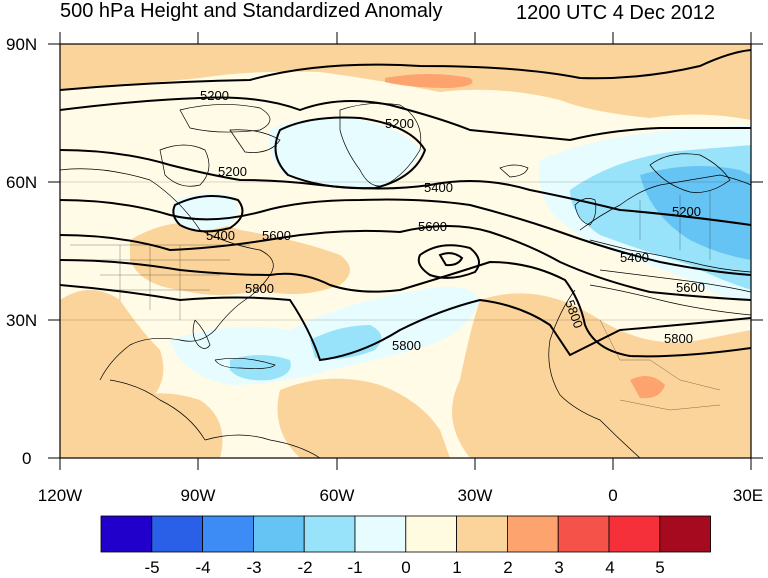 The image size is (768, 578). Describe the element at coordinates (616, 13) in the screenshot. I see `valid-time: 1200 UTC 4 Dec 2012` at that location.